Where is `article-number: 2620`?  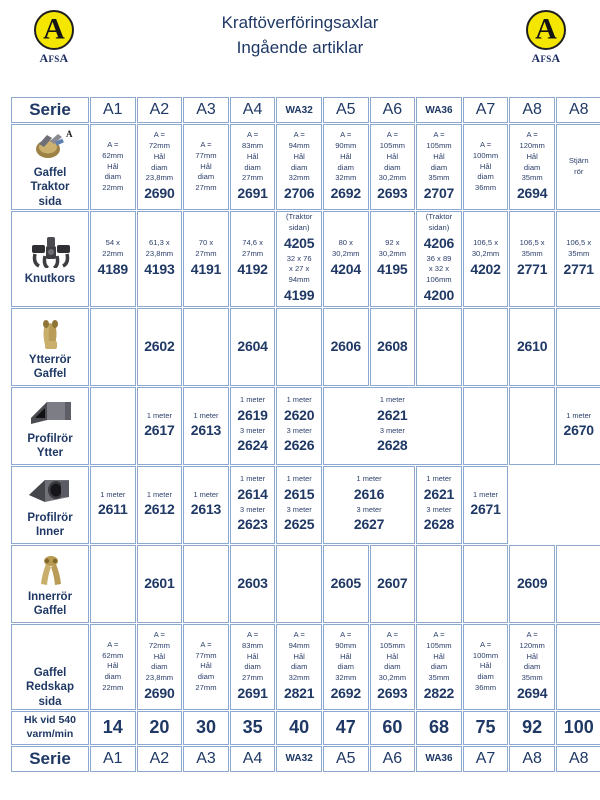
article-number: 2620 is located at coordinates (299, 414).